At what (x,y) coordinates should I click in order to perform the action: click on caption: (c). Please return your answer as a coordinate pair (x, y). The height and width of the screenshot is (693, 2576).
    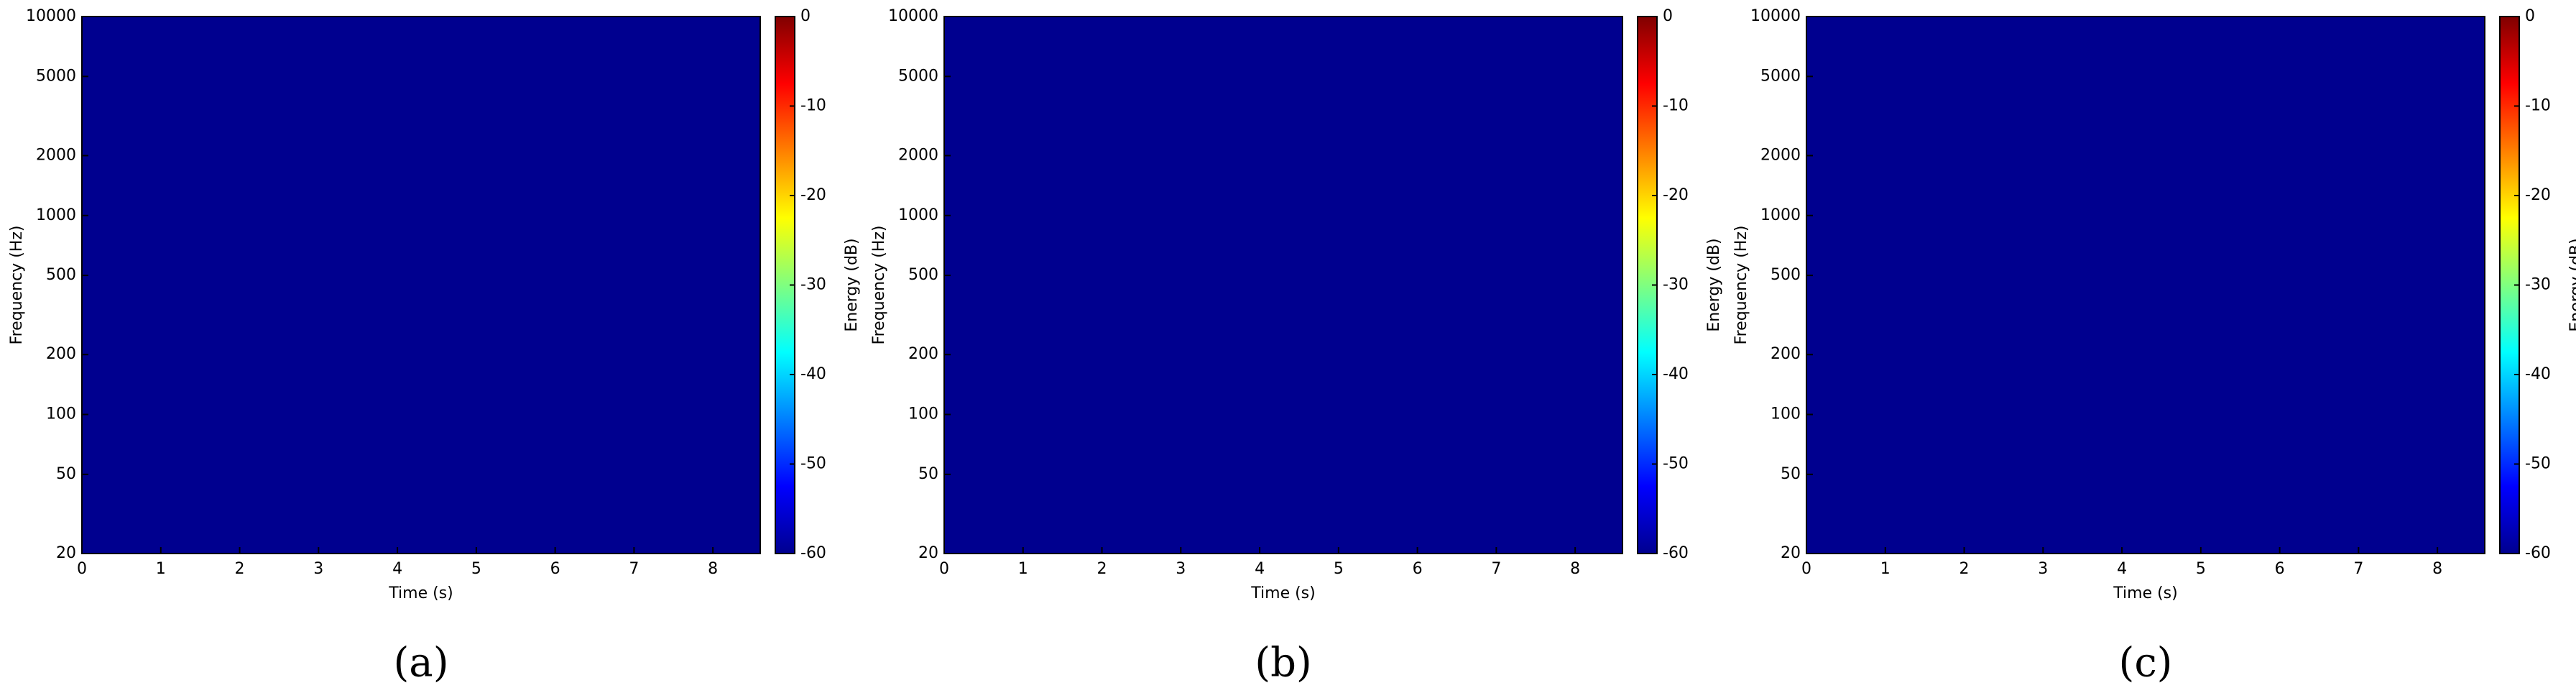
    Looking at the image, I should click on (2145, 663).